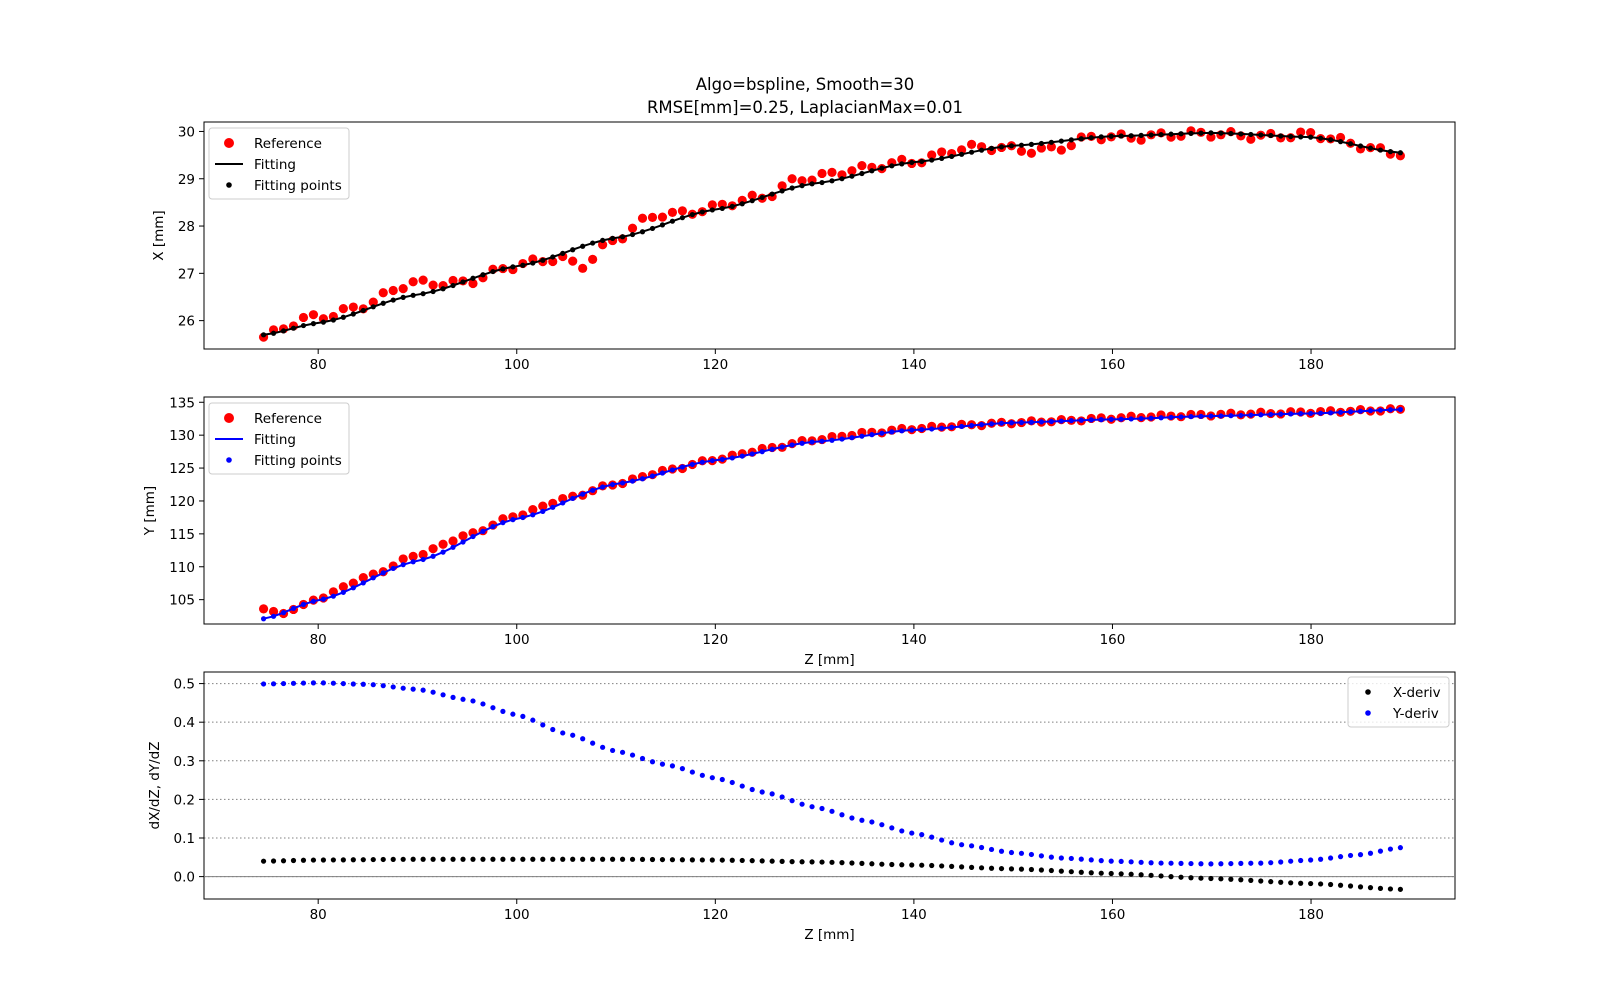  Describe the element at coordinates (1368, 692) in the screenshot. I see `legend-marker-x-deriv` at that location.